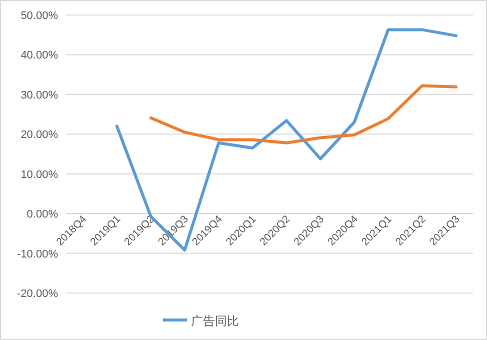 The image size is (487, 340). I want to click on y-tick-label: -10.00%, so click(37, 254).